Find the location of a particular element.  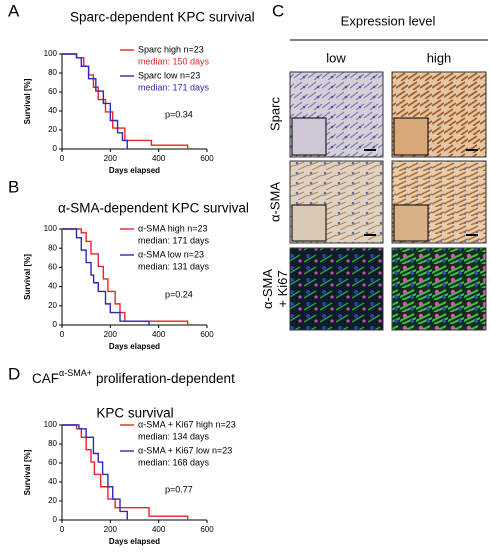

row-label: Sparc is located at coordinates (274, 114).